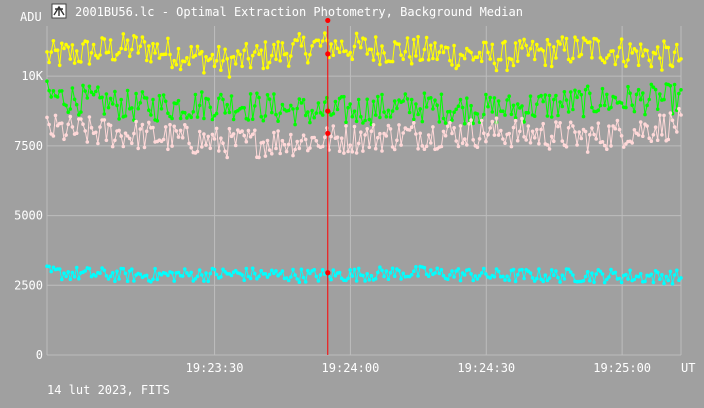 The width and height of the screenshot is (704, 408). I want to click on x-tick-label: 19:25:00, so click(622, 368).